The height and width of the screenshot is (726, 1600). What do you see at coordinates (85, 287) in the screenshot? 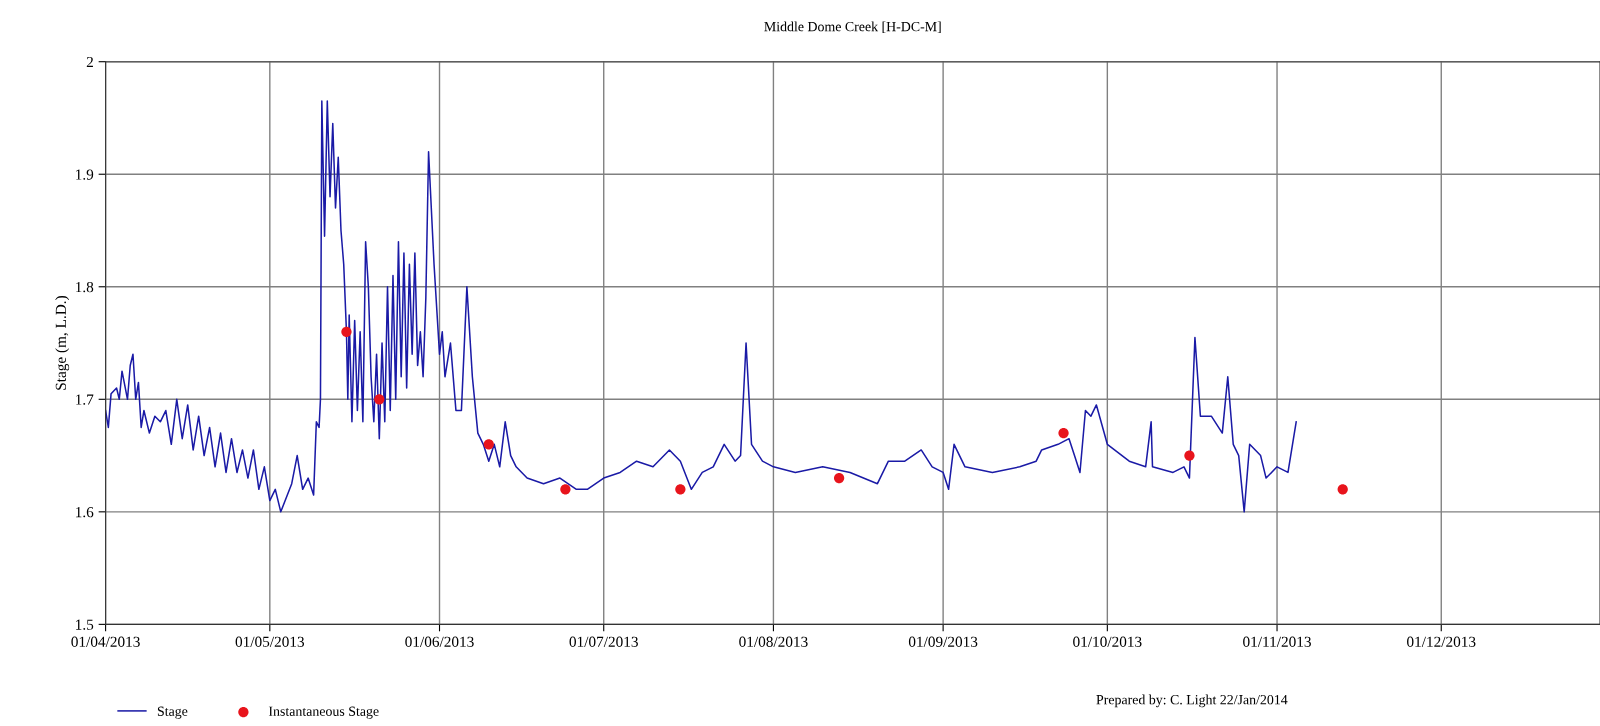
I see `y-tick-label: 1.8` at bounding box center [85, 287].